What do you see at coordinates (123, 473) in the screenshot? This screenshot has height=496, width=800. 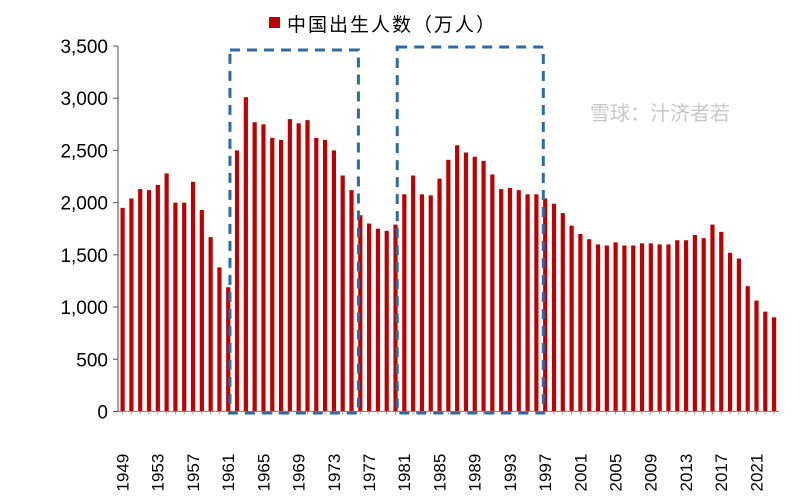 I see `x-tick-label: 1949` at bounding box center [123, 473].